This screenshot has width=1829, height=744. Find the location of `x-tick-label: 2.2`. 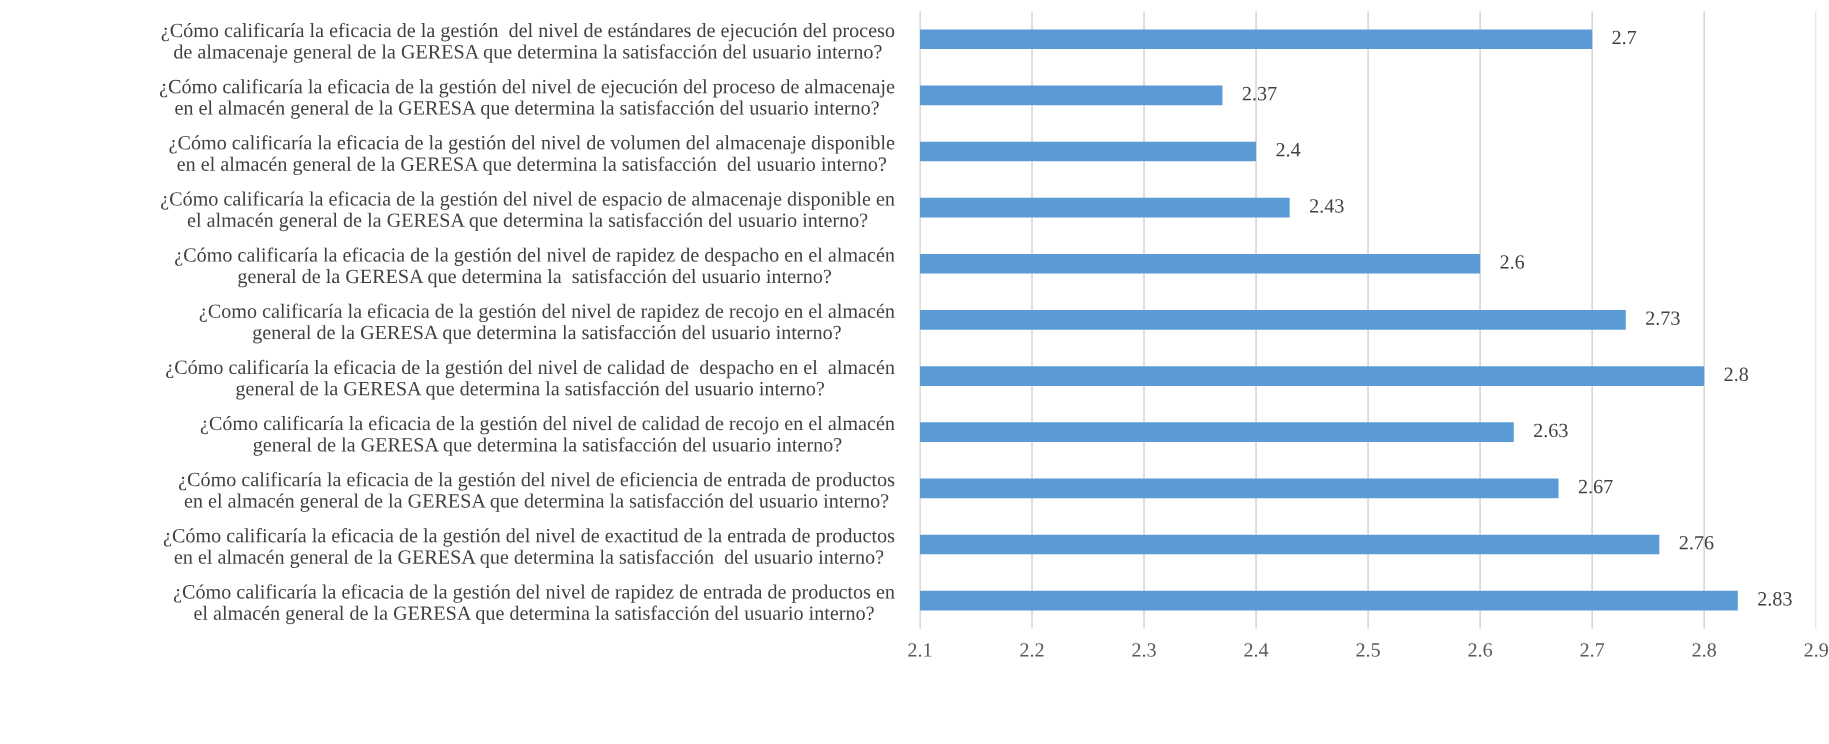

x-tick-label: 2.2 is located at coordinates (1032, 650).